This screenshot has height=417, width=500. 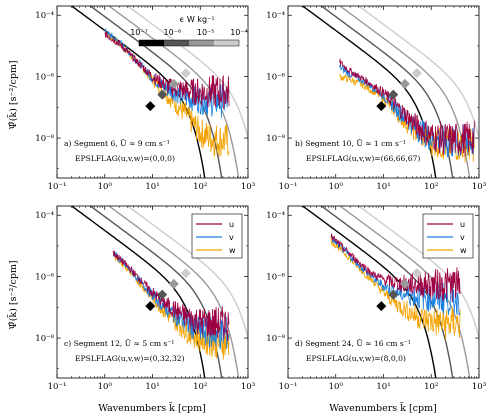 I want to click on series-u-c, so click(x=171, y=295).